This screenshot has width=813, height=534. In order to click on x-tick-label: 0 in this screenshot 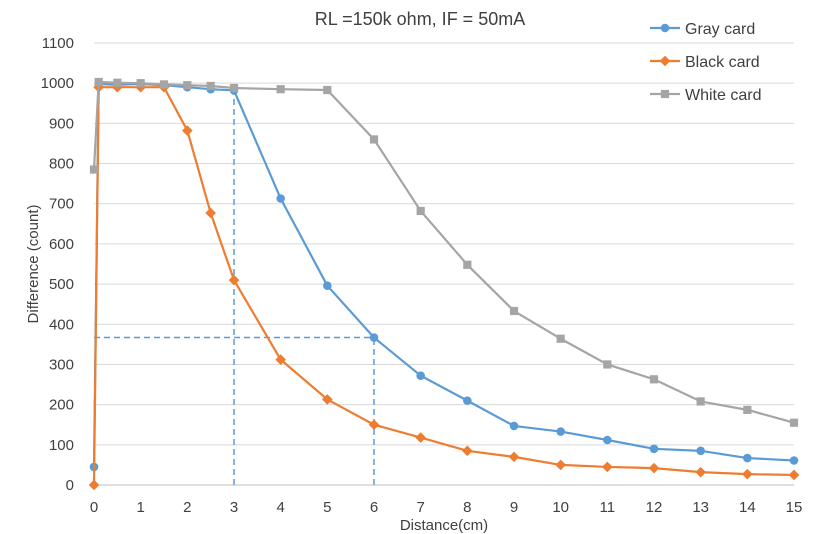, I will do `click(94, 507)`.